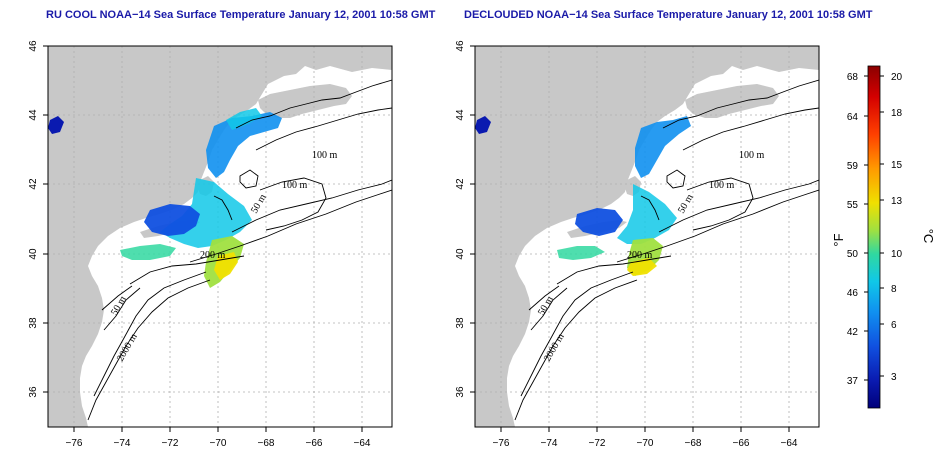 The image size is (950, 475). I want to click on right-y-tick-label: 44, so click(460, 115).